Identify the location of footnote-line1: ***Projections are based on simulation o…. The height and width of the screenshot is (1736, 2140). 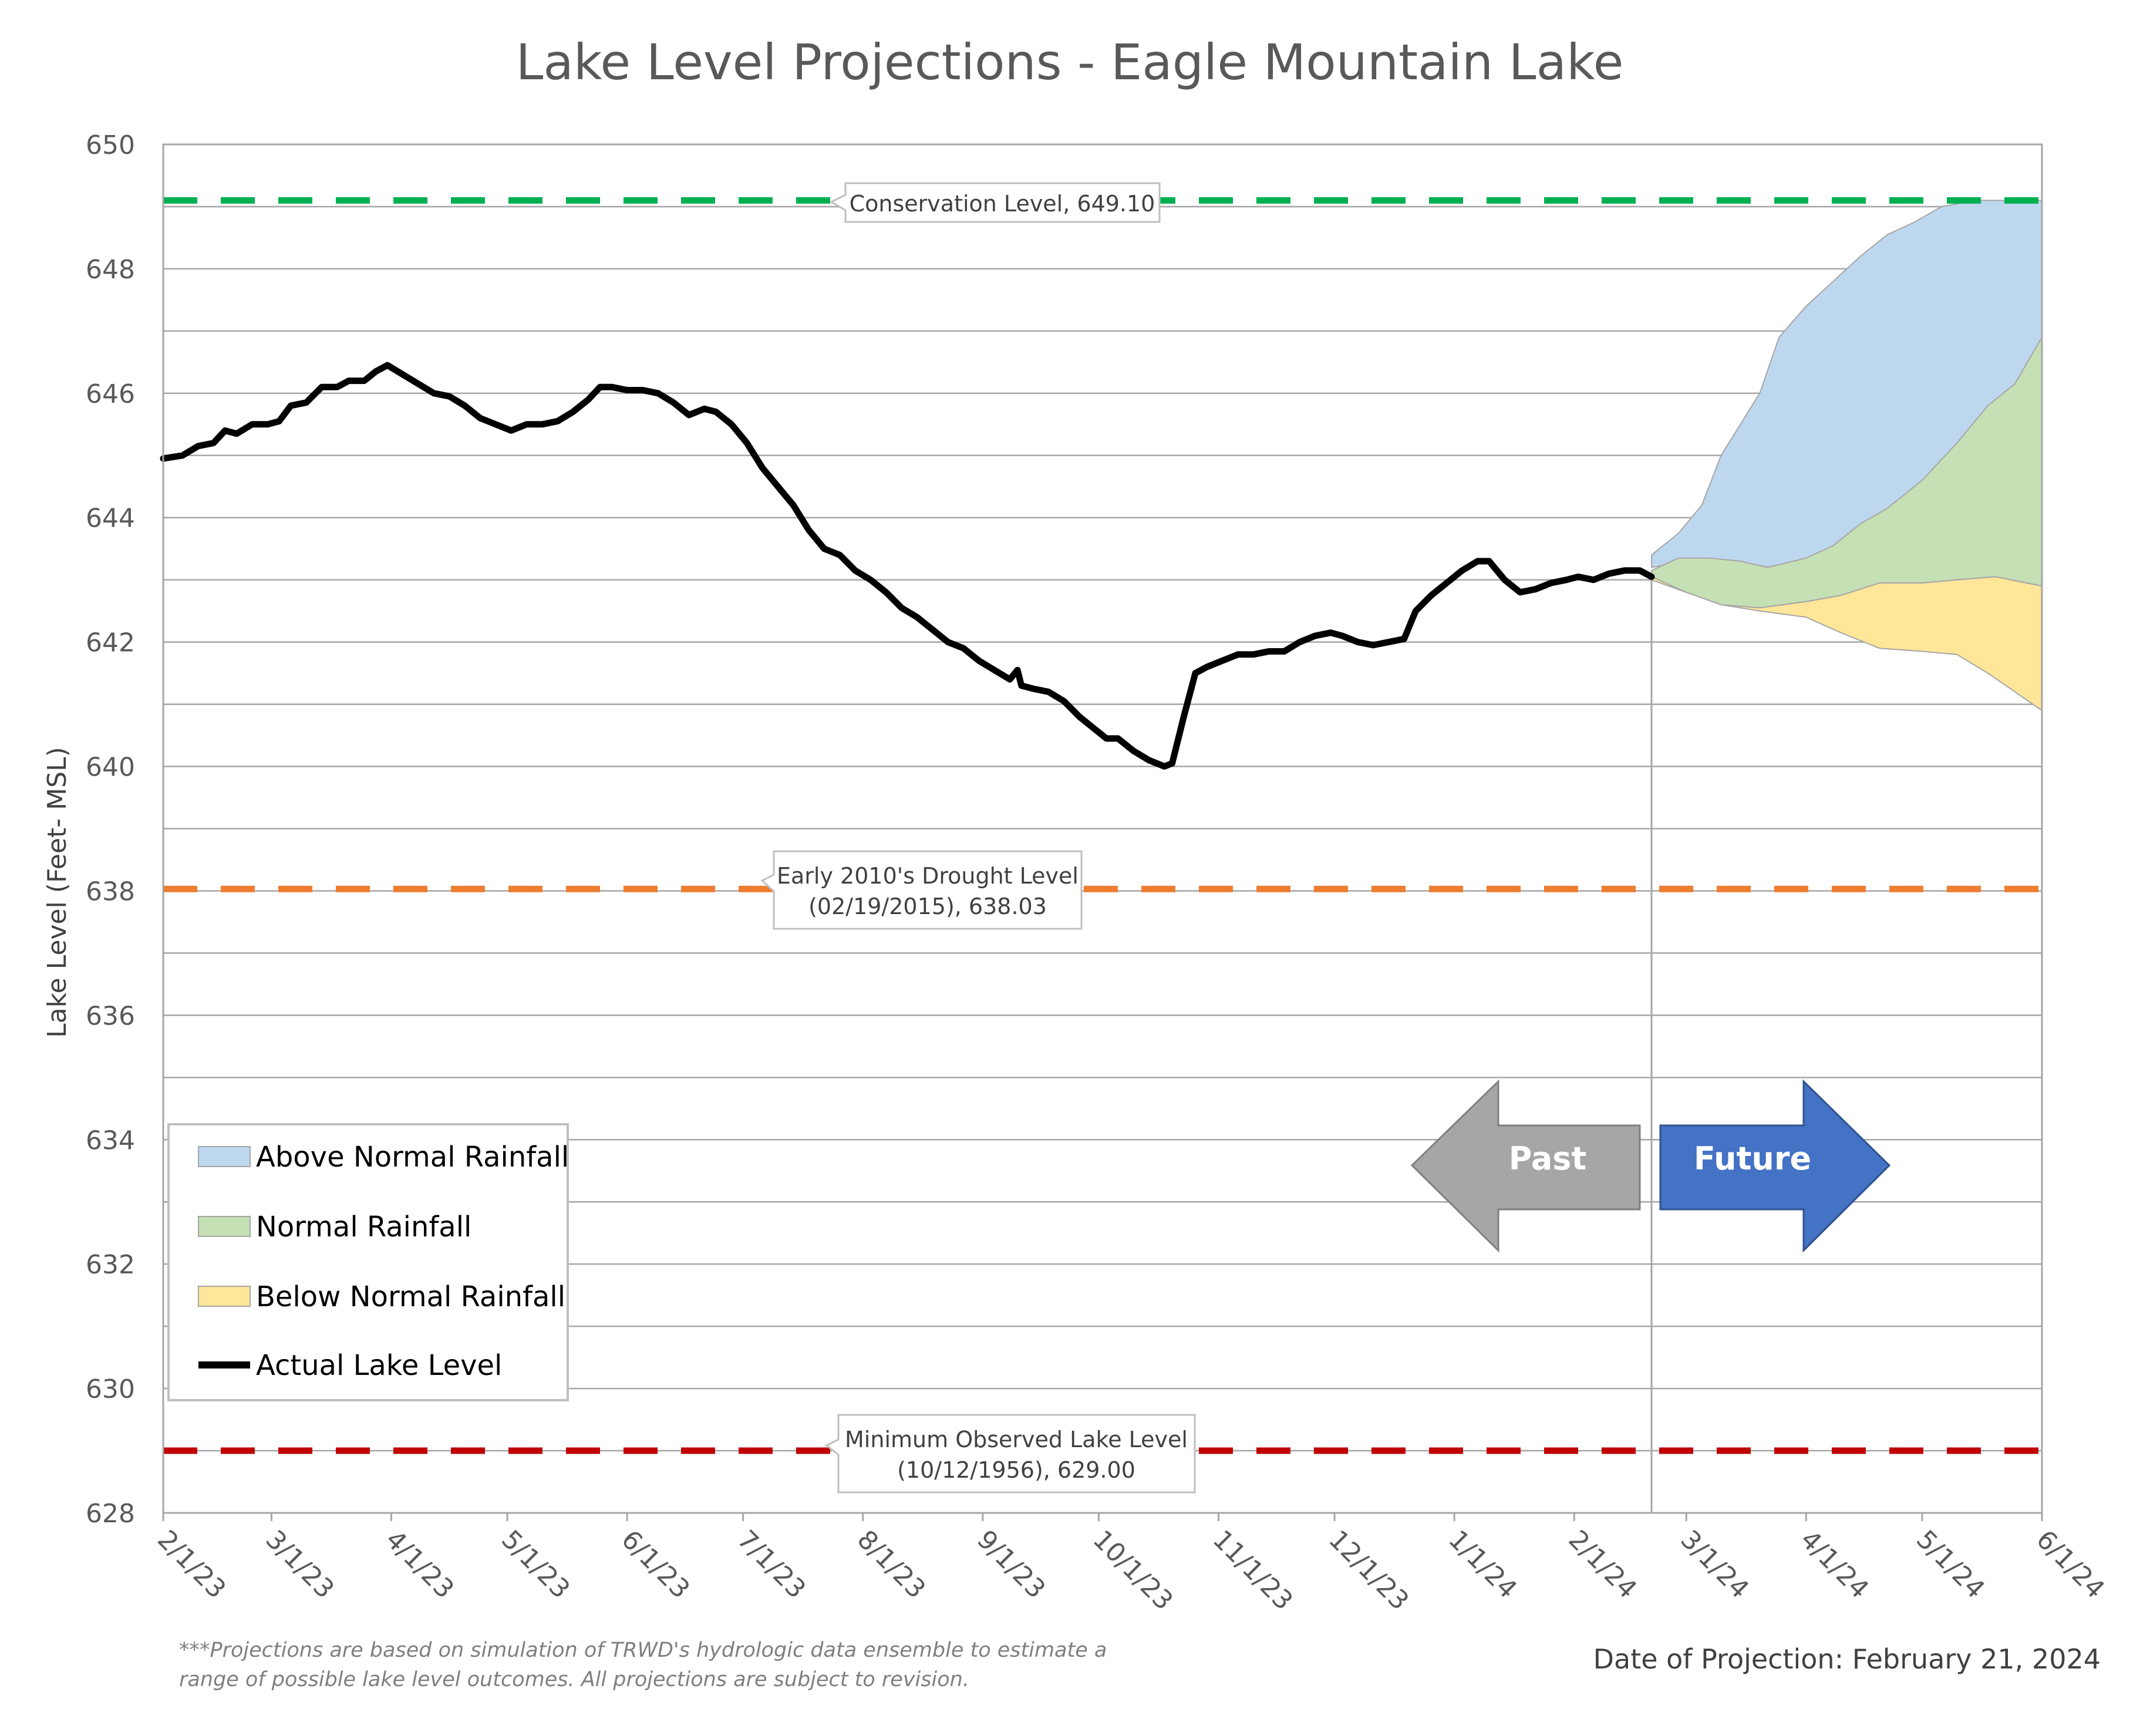
(643, 1650).